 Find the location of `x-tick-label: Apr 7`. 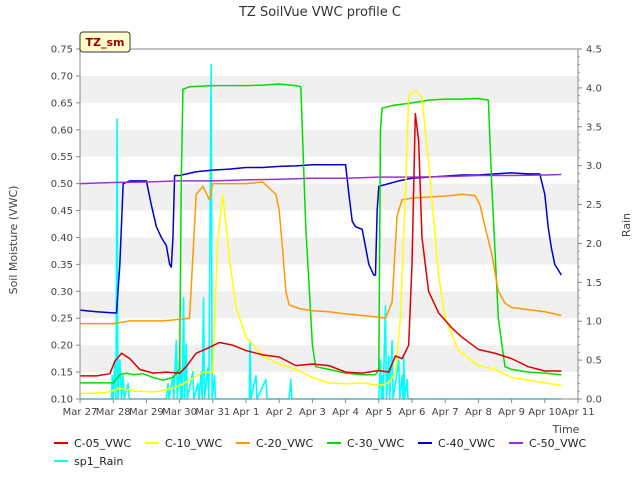

x-tick-label: Apr 7 is located at coordinates (445, 412).